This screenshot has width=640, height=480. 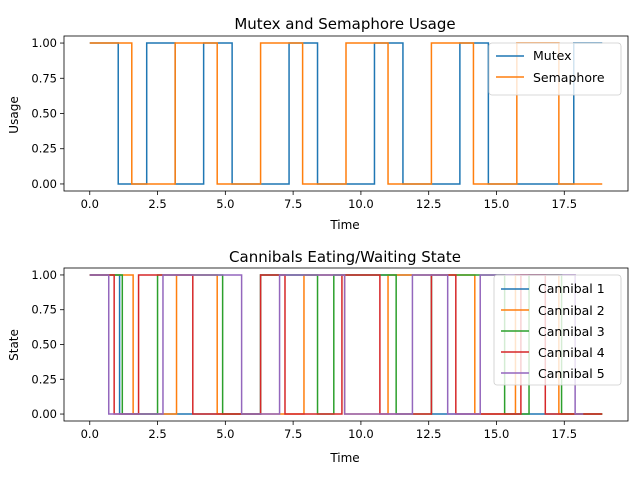 What do you see at coordinates (344, 24) in the screenshot?
I see `subplot-1-title: Mutex and Semaphore Usage` at bounding box center [344, 24].